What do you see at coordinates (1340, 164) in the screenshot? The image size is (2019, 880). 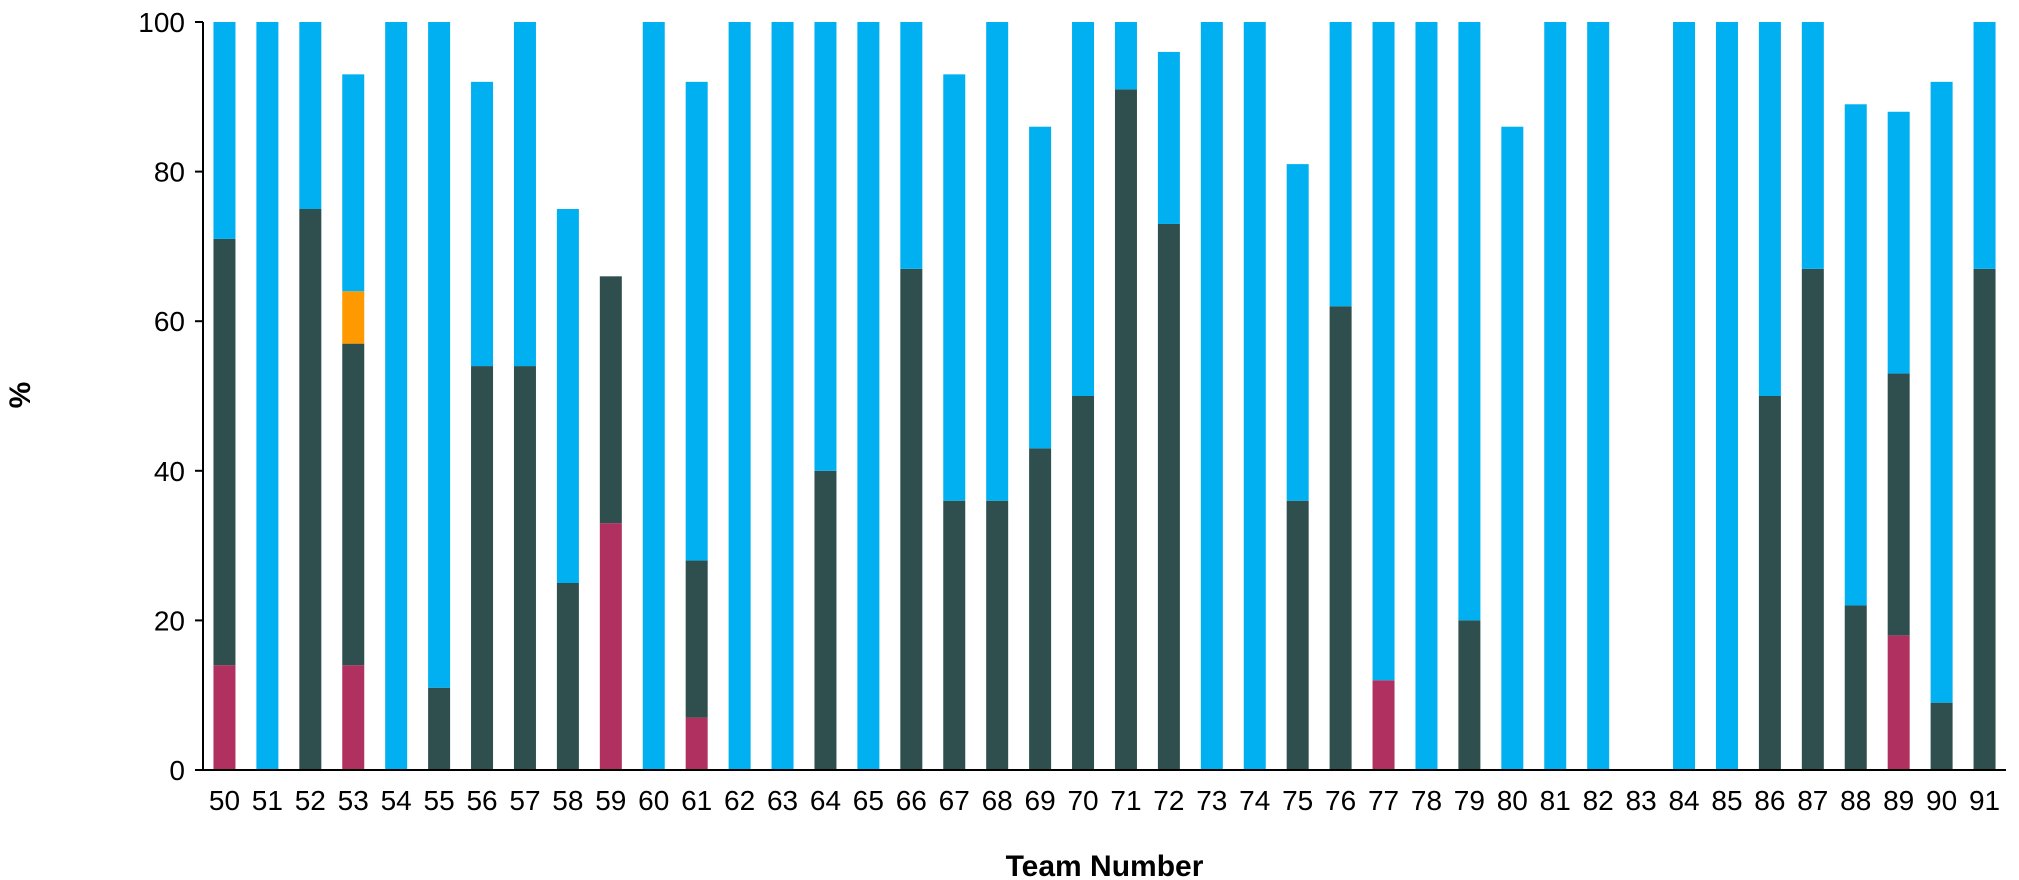 I see `bar-segment-76-s3` at bounding box center [1340, 164].